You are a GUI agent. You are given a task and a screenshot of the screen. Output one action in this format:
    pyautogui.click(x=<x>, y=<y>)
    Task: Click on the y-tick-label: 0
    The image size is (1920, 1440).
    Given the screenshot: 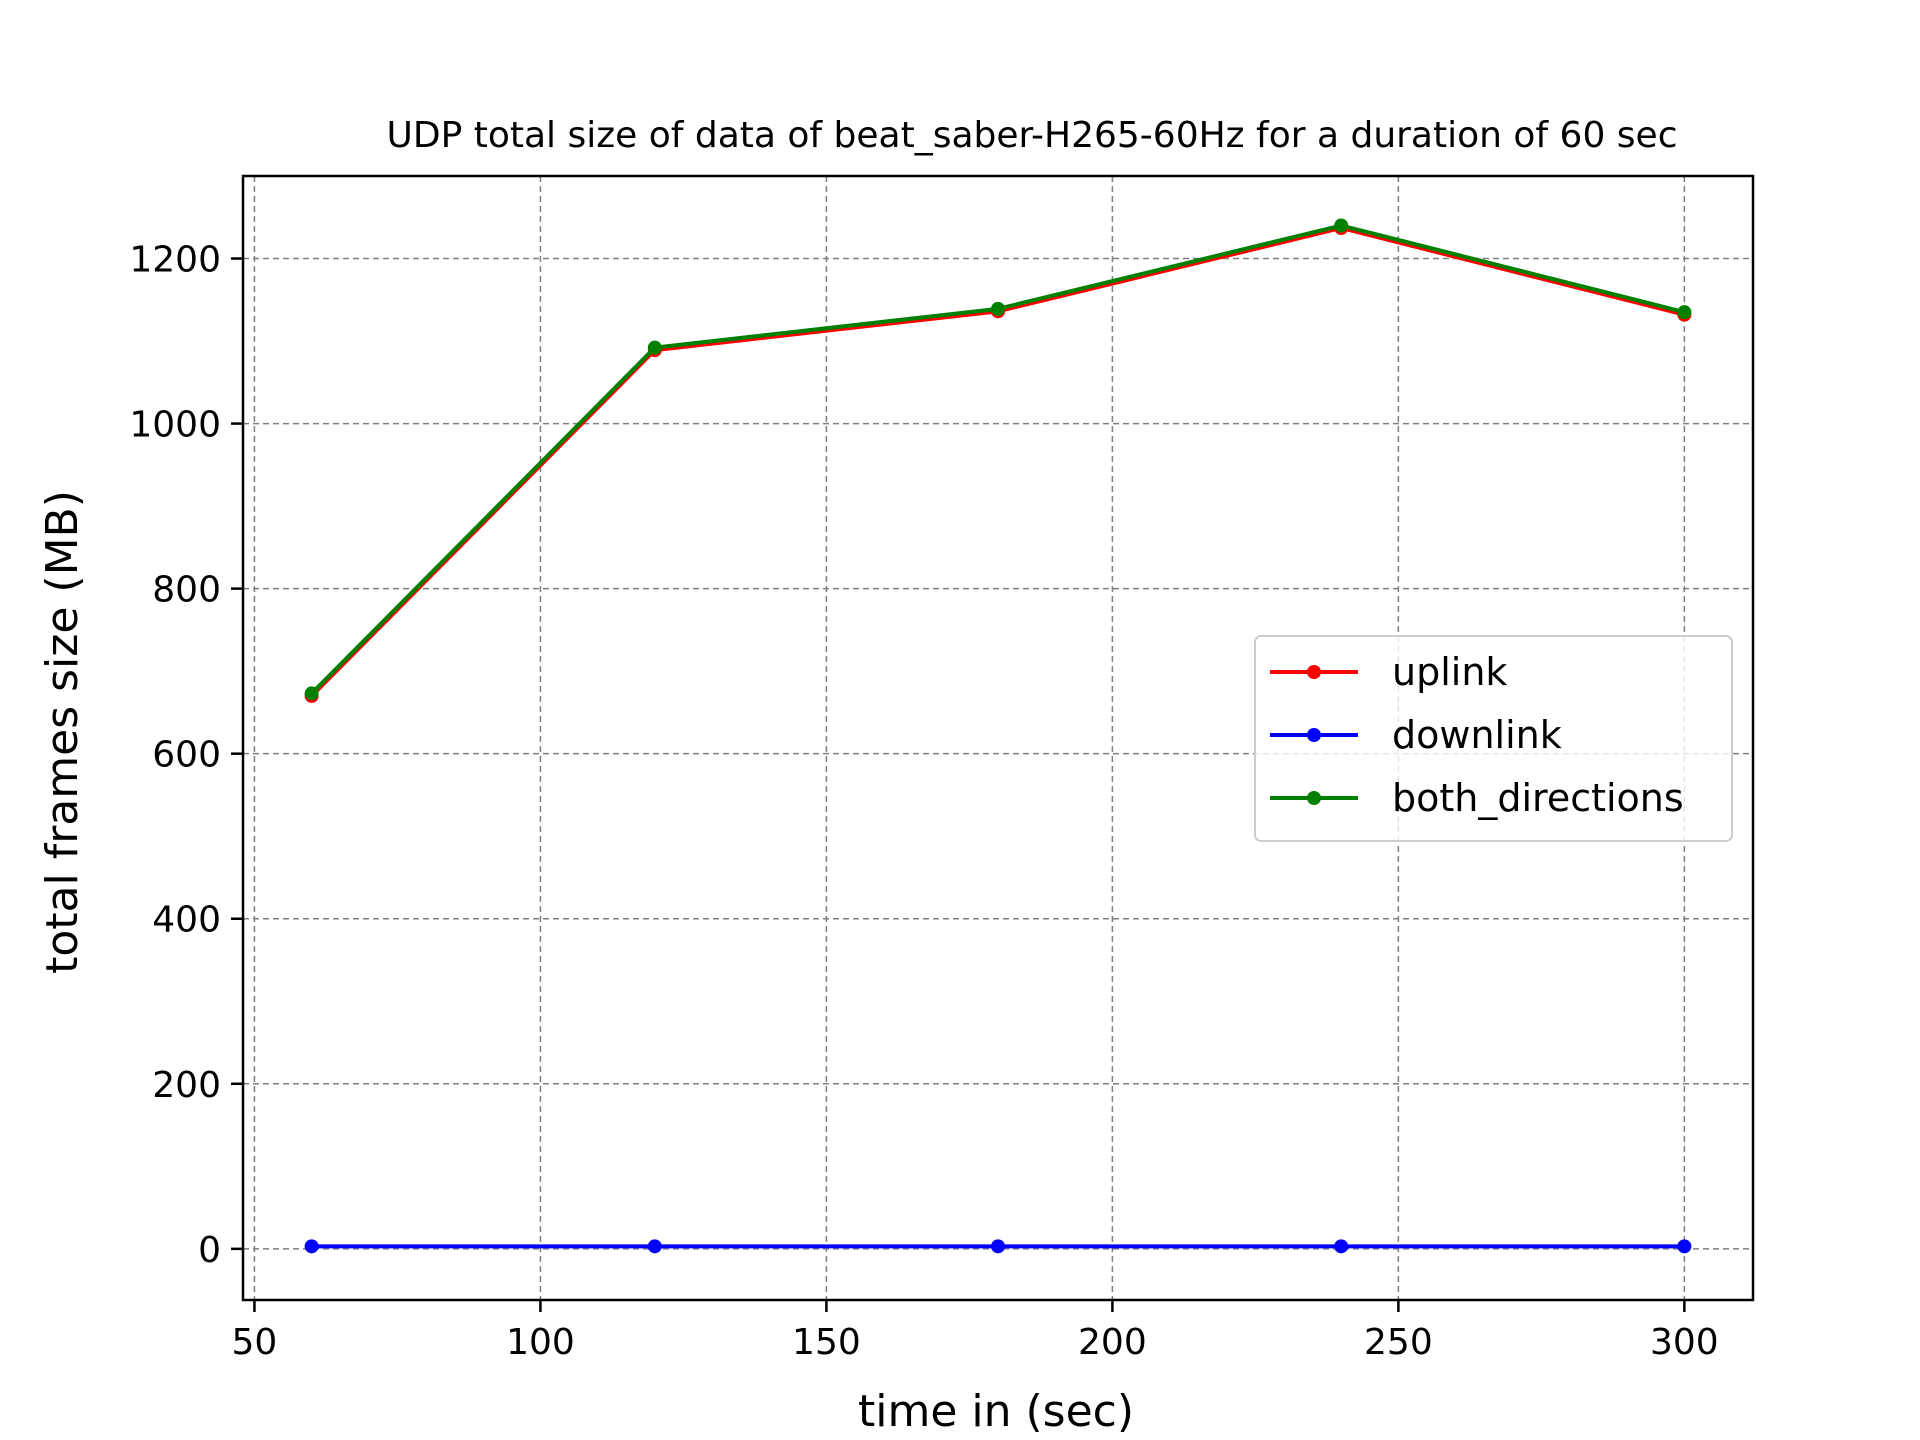 What is the action you would take?
    pyautogui.click(x=209, y=1250)
    